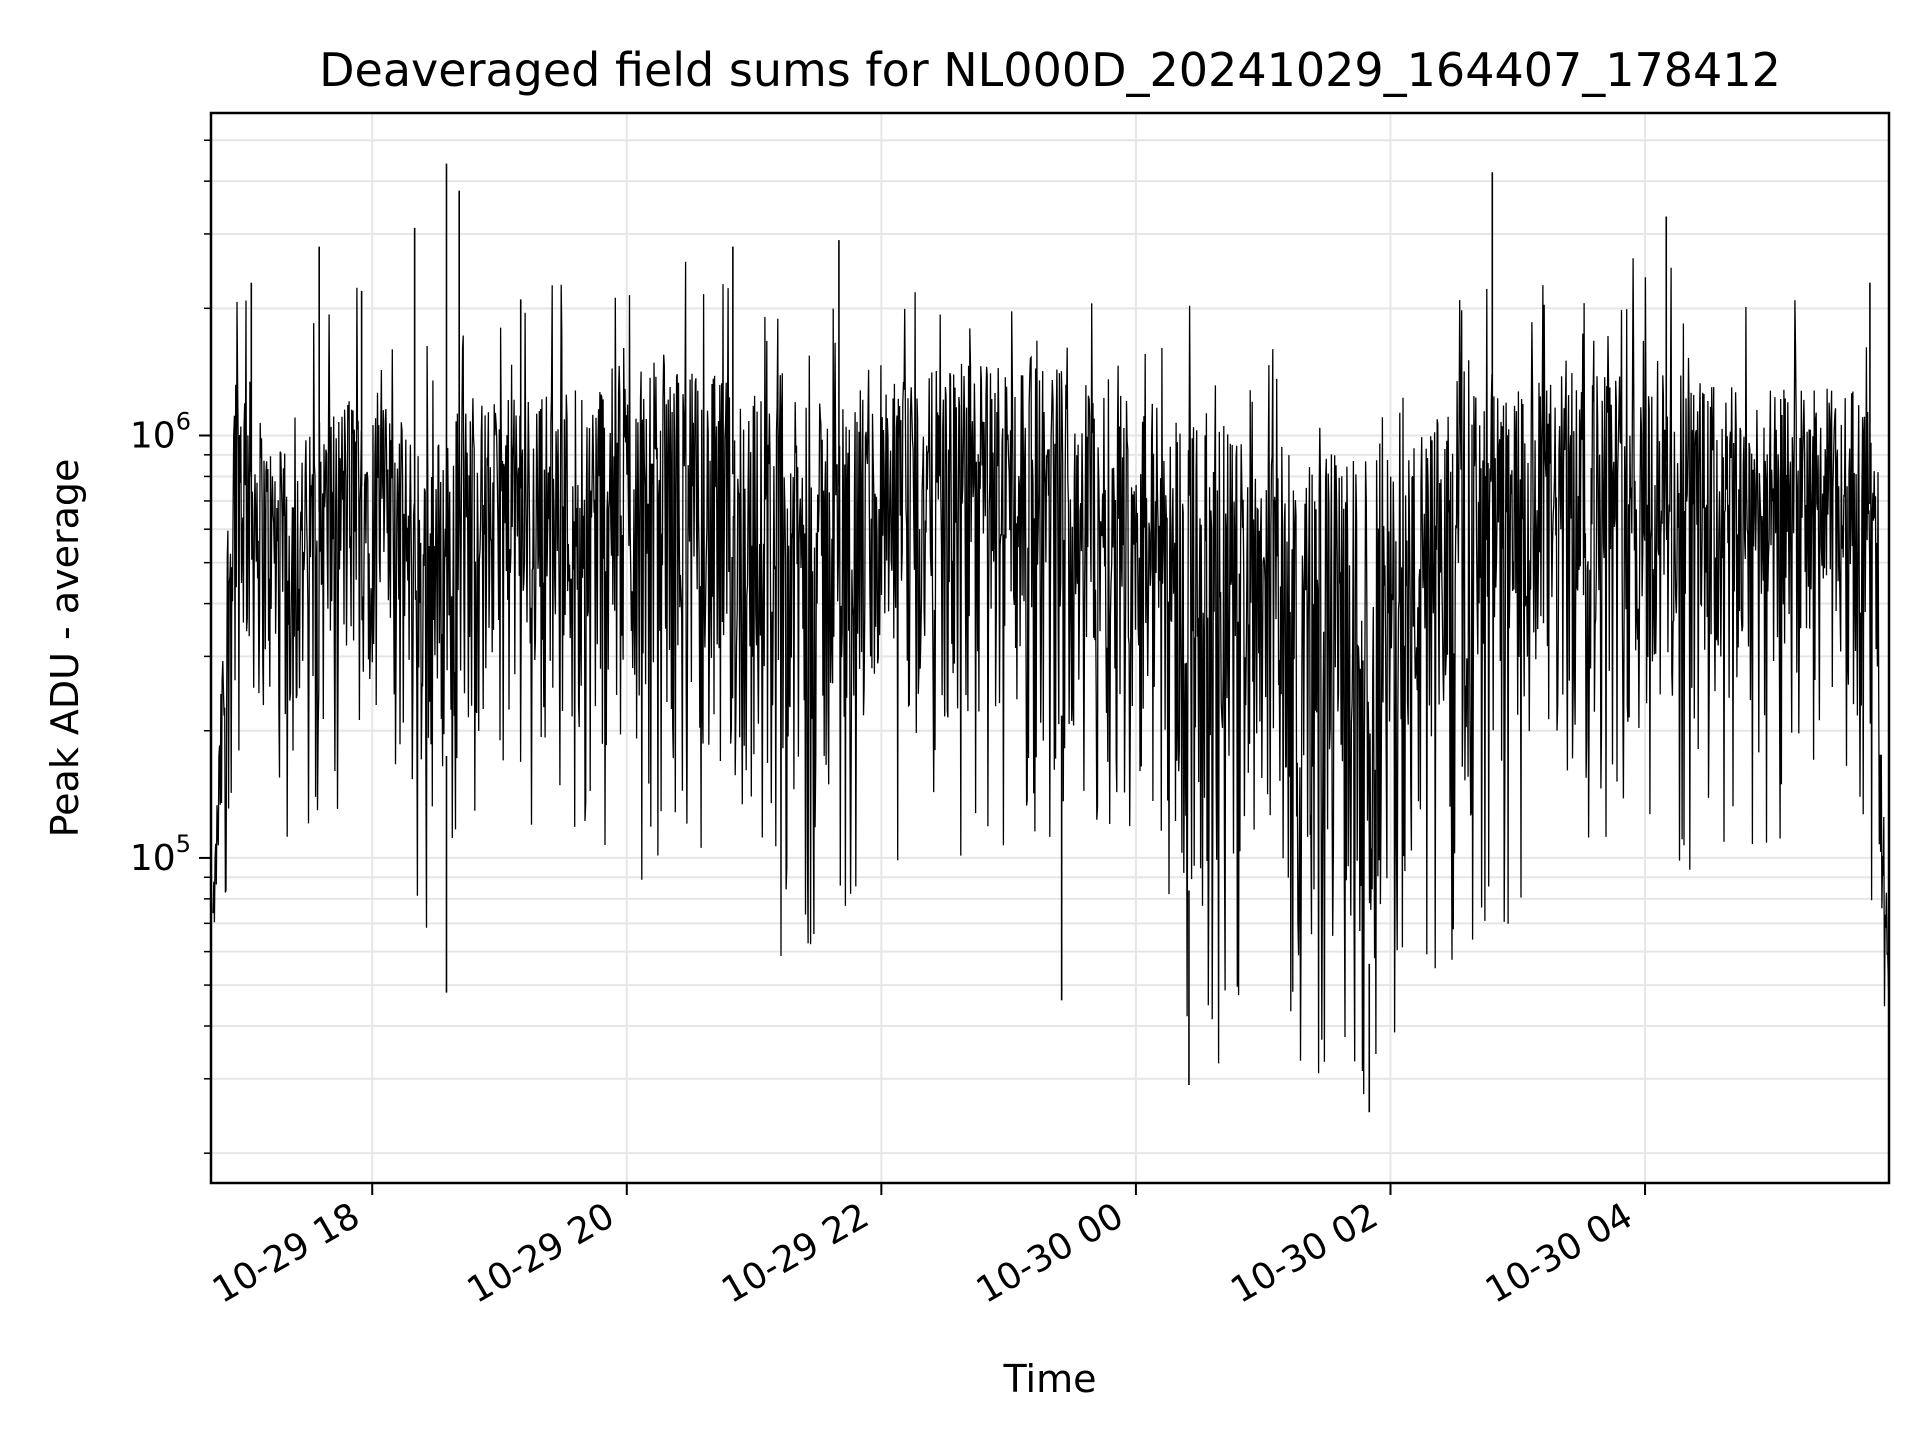 The width and height of the screenshot is (1920, 1440). I want to click on y-tick-exponent: 5, so click(183, 844).